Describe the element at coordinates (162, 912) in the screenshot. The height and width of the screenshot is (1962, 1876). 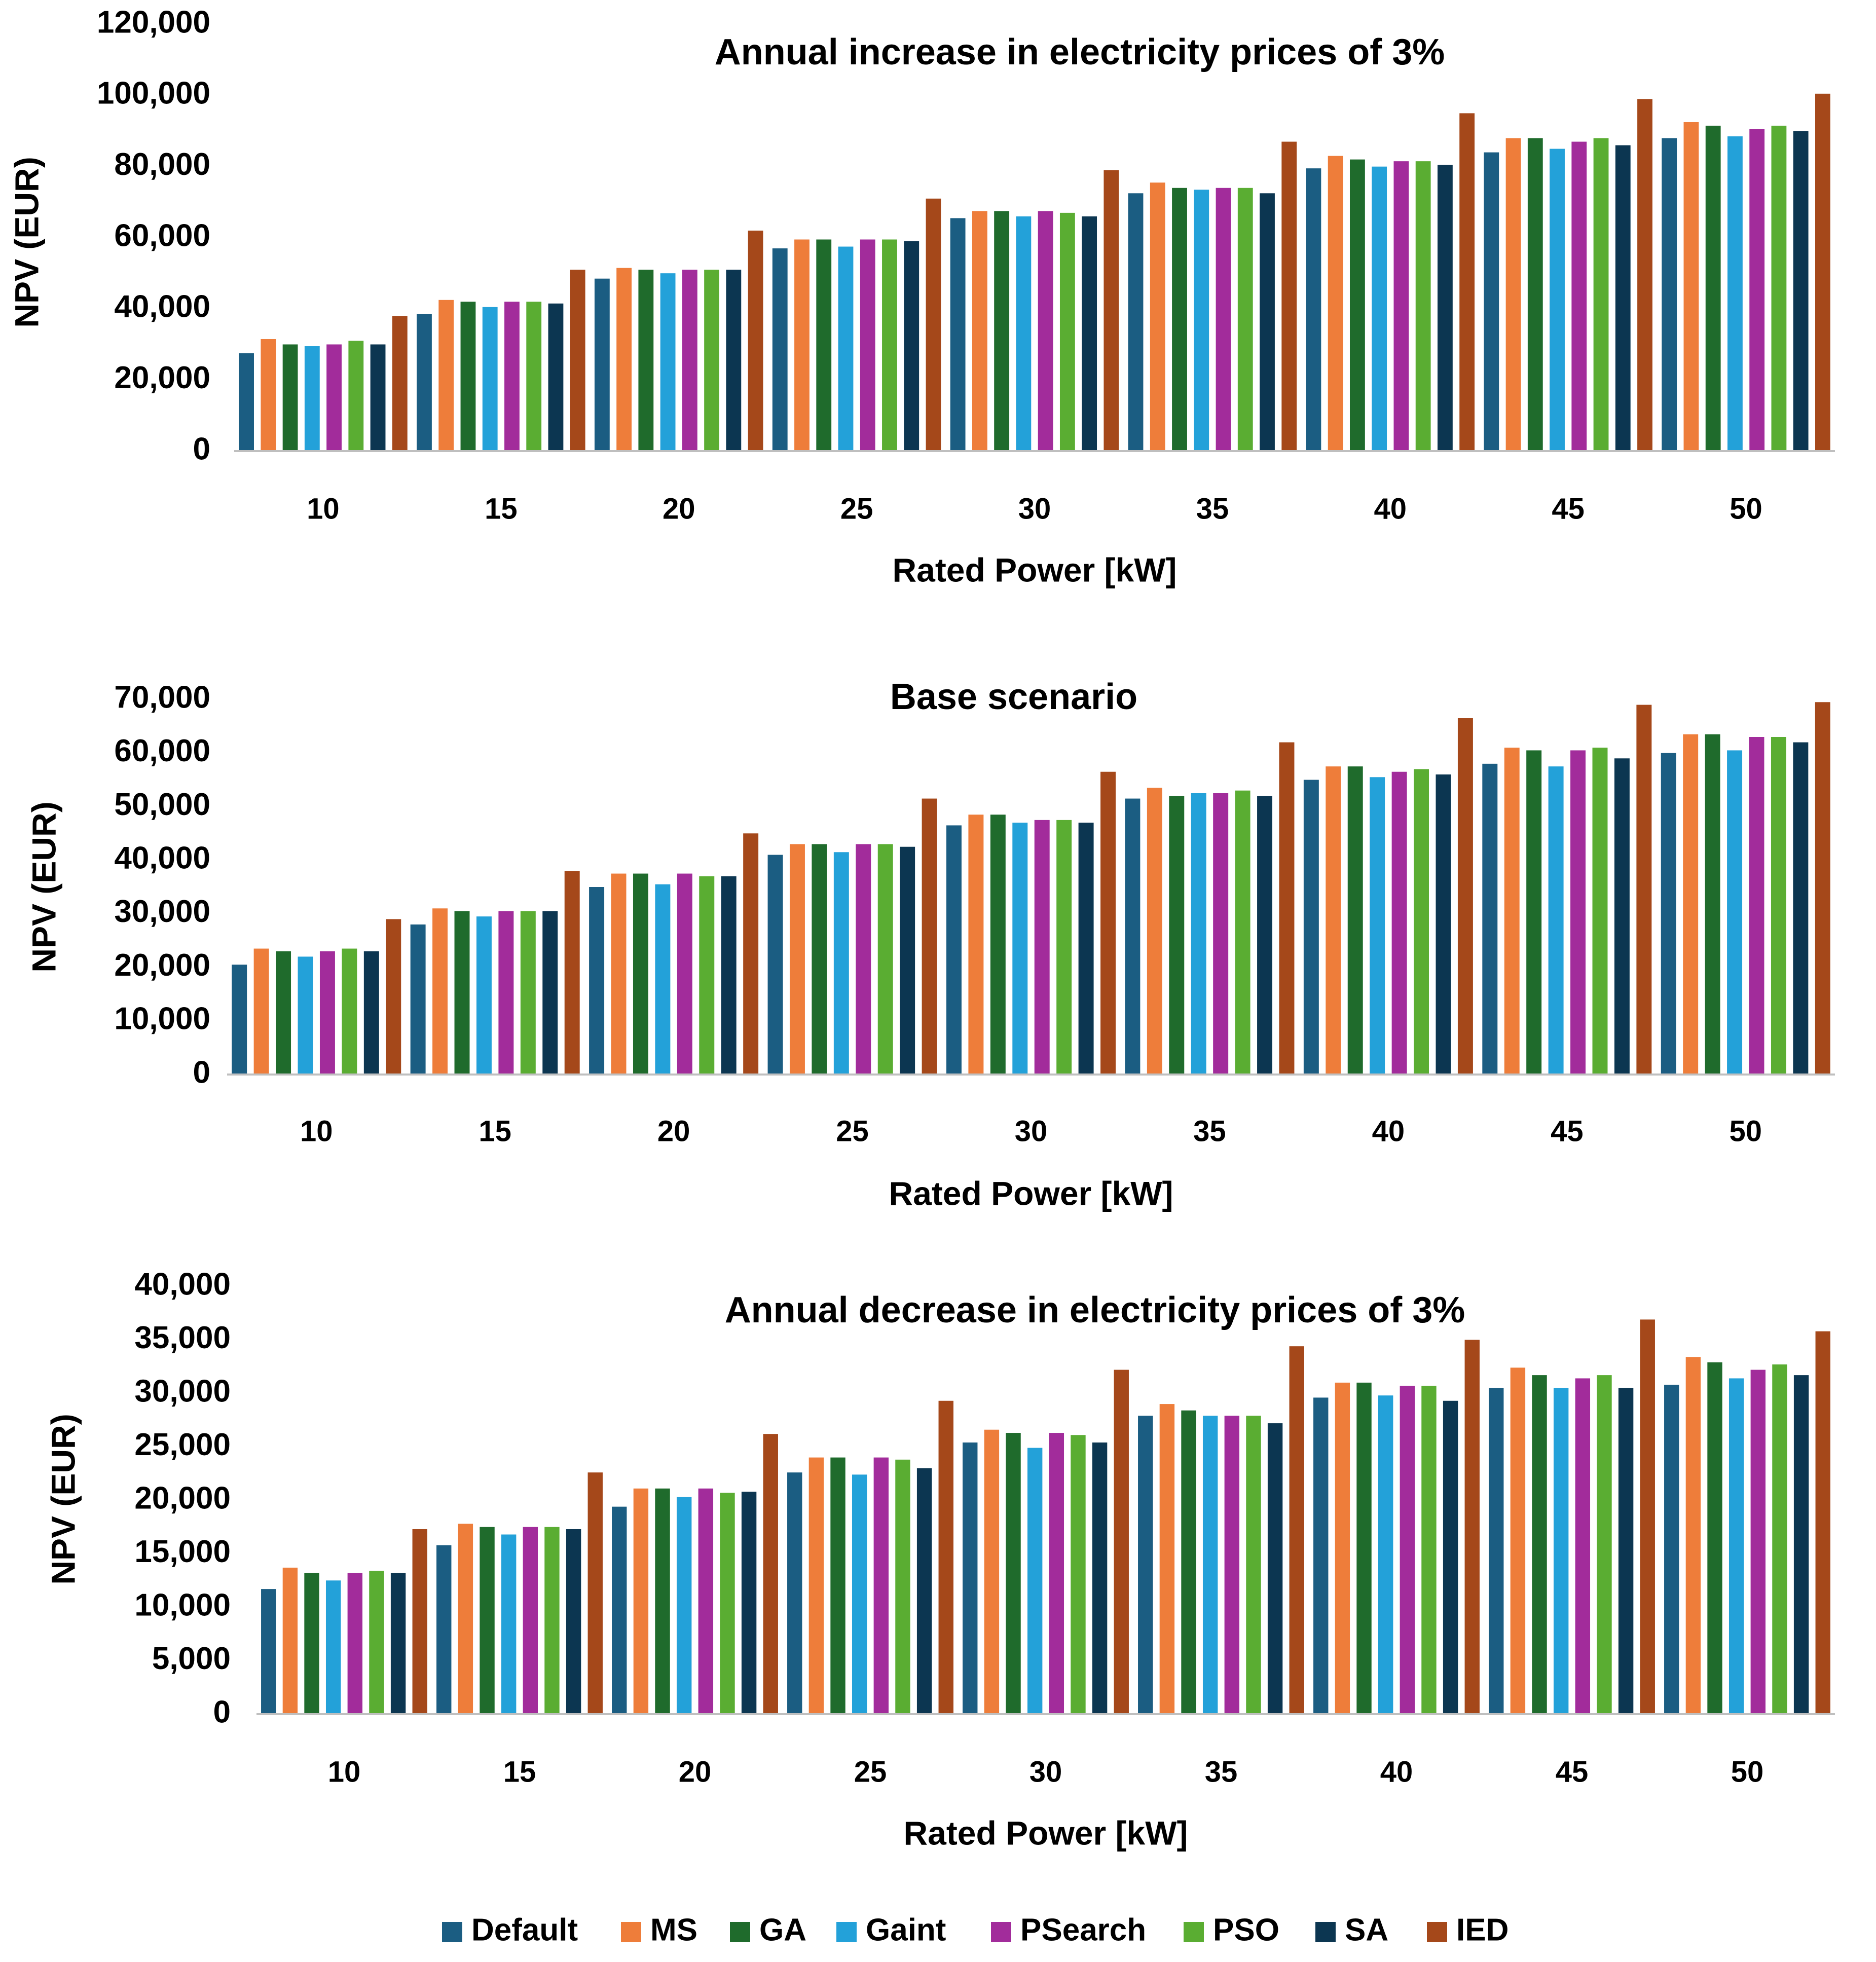
I see `y-tick-label: 30,000` at that location.